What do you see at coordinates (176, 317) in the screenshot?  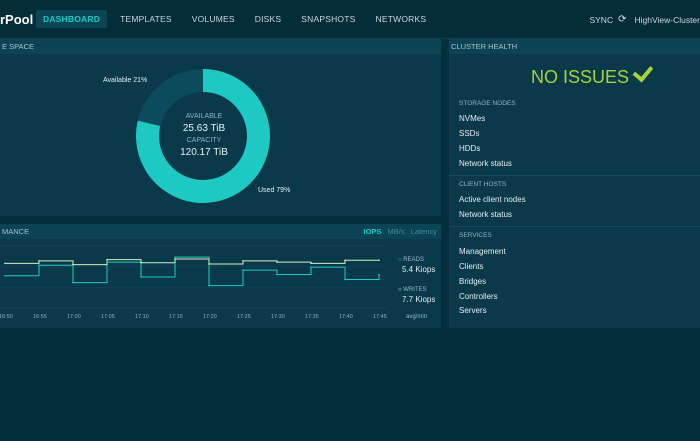 I see `x-tick-label: 17:15` at bounding box center [176, 317].